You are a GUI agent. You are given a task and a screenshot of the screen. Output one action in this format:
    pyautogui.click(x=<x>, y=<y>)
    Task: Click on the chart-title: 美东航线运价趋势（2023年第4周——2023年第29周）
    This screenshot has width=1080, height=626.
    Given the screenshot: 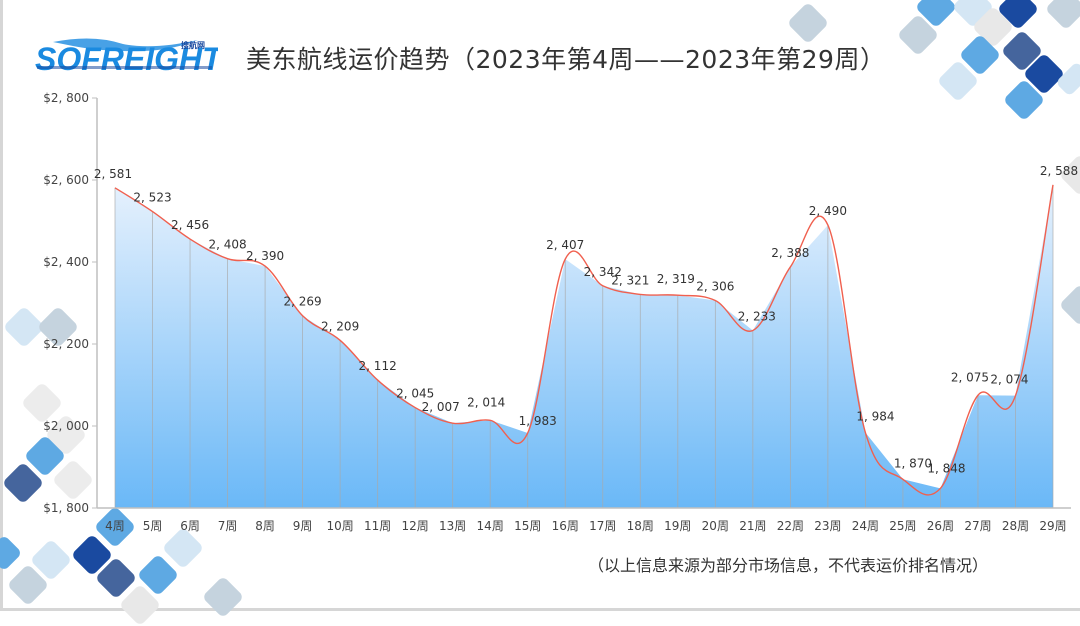 What is the action you would take?
    pyautogui.click(x=566, y=59)
    